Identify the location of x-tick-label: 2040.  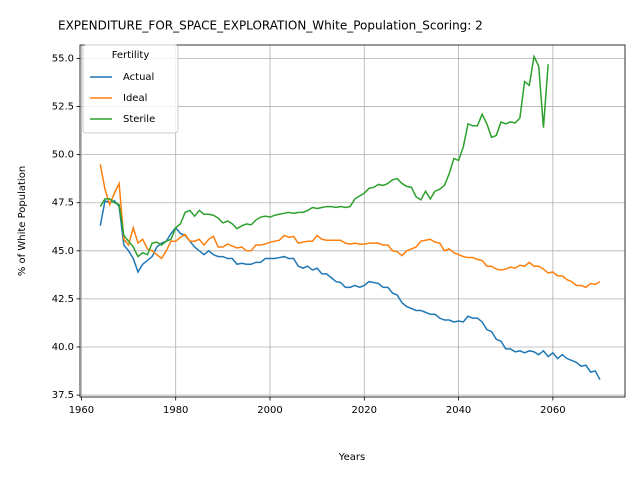
(458, 410).